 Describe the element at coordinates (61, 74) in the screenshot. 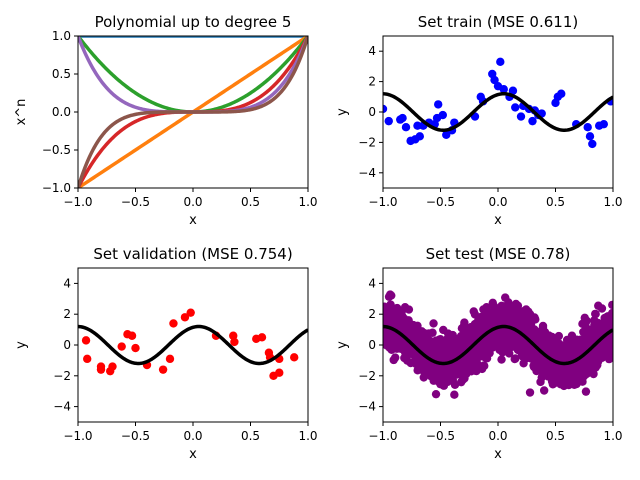

I see `y-tick-label: 0.5` at that location.